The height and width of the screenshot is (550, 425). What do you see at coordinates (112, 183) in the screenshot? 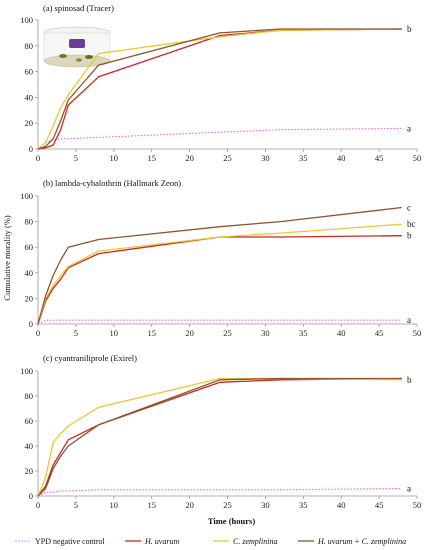
I see `panel-title: (b) lambda-cyhalothrin (Hallmark Zeon)` at bounding box center [112, 183].